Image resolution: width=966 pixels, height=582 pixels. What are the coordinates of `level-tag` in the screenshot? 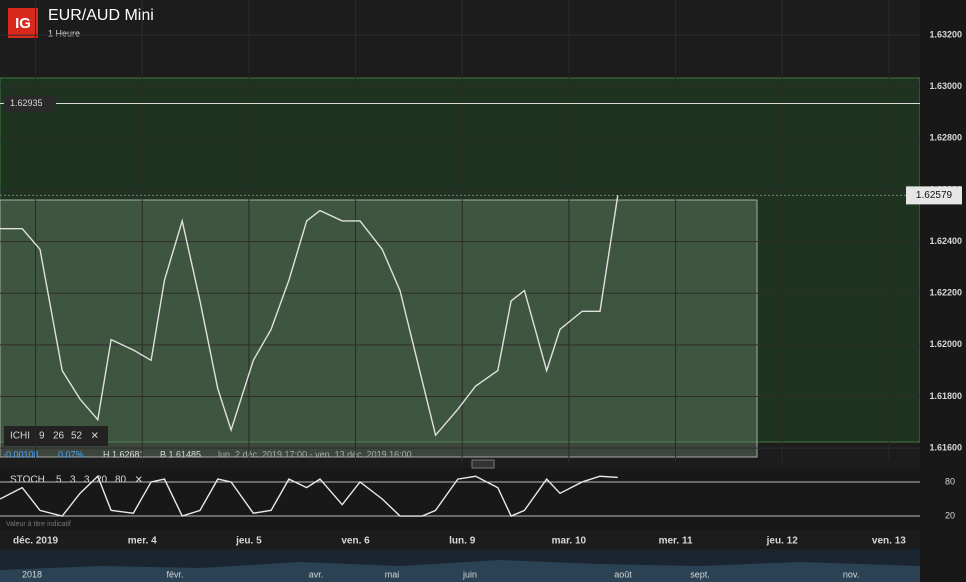 It's located at (30, 103).